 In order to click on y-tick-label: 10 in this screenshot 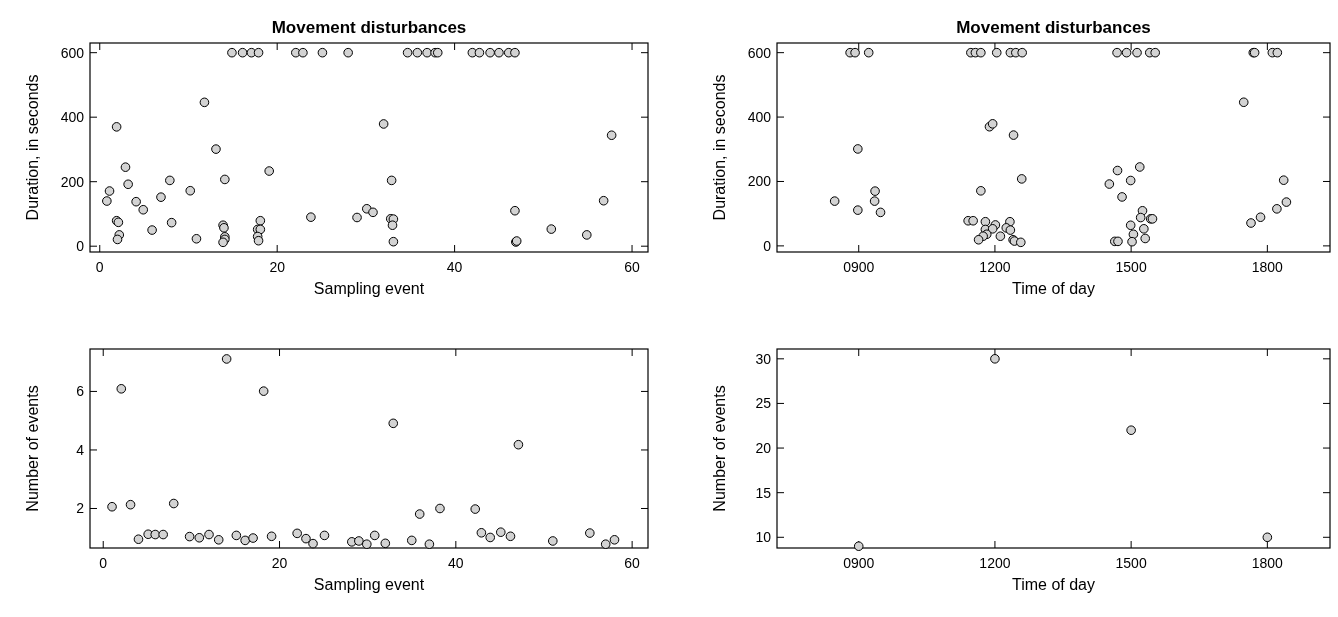, I will do `click(763, 537)`.